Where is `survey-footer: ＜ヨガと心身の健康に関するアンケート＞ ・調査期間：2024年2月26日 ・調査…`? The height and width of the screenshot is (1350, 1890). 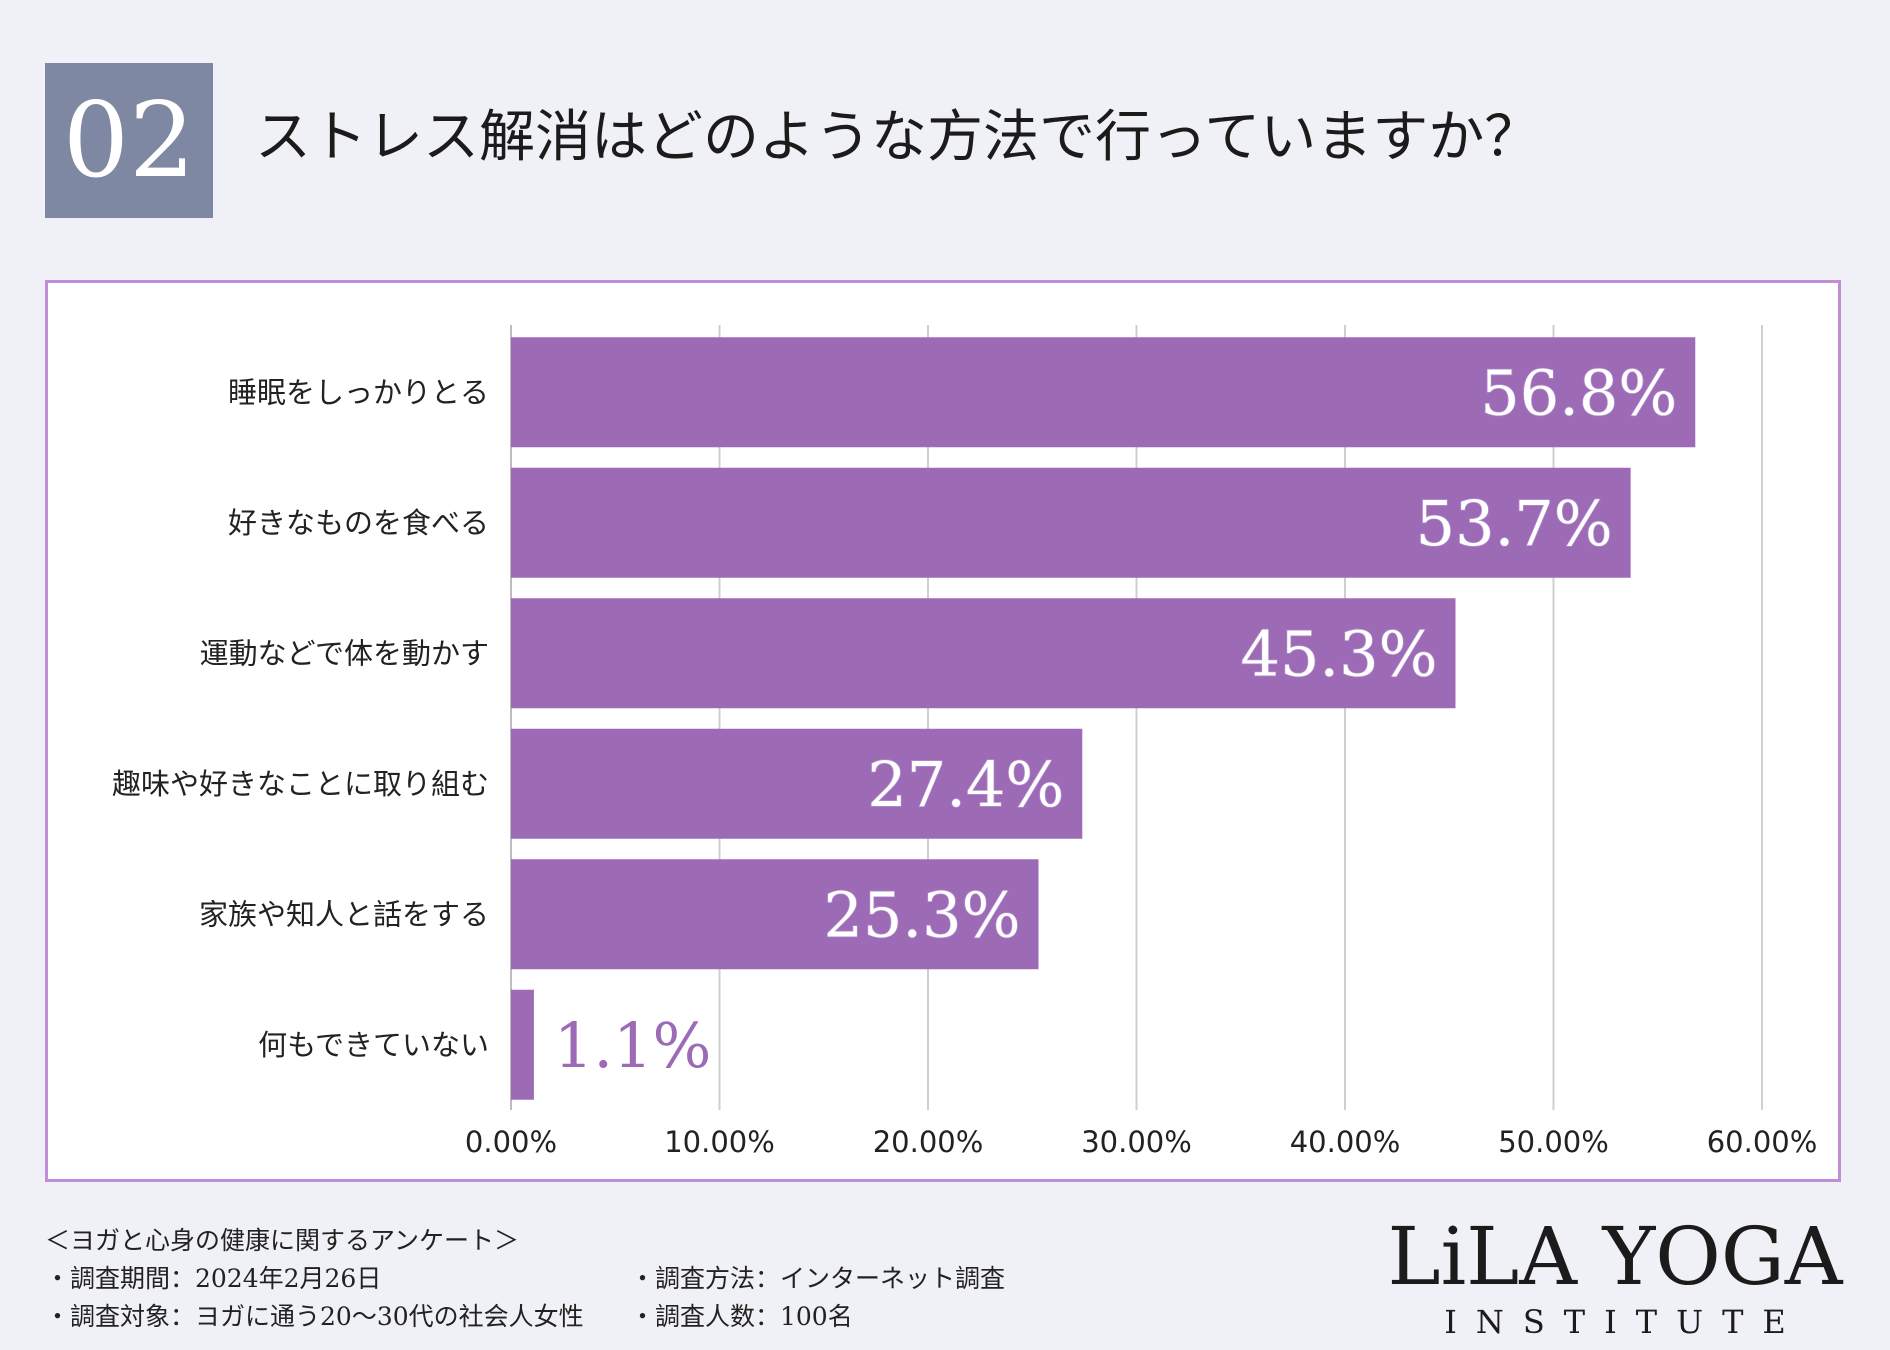
survey-footer: ＜ヨガと心身の健康に関するアンケート＞ ・調査期間：2024年2月26日 ・調査… is located at coordinates (545, 1279).